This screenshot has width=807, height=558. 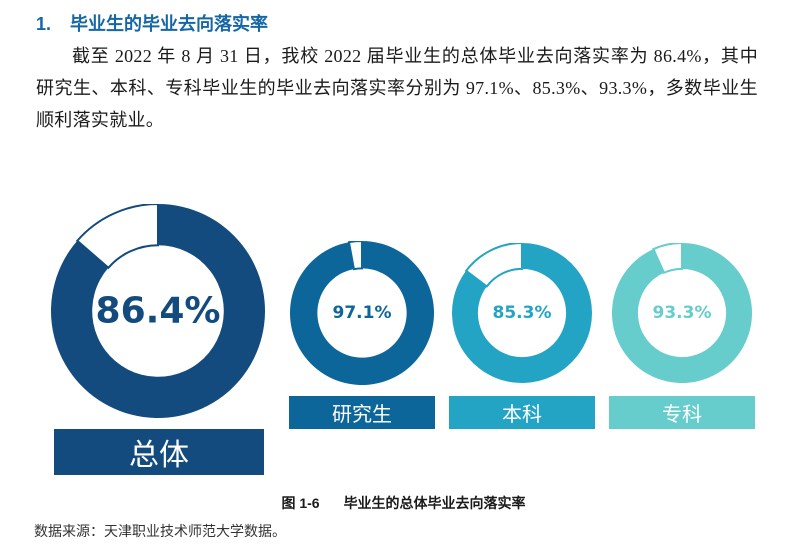 I want to click on donut-graduate-ring, so click(x=362, y=313).